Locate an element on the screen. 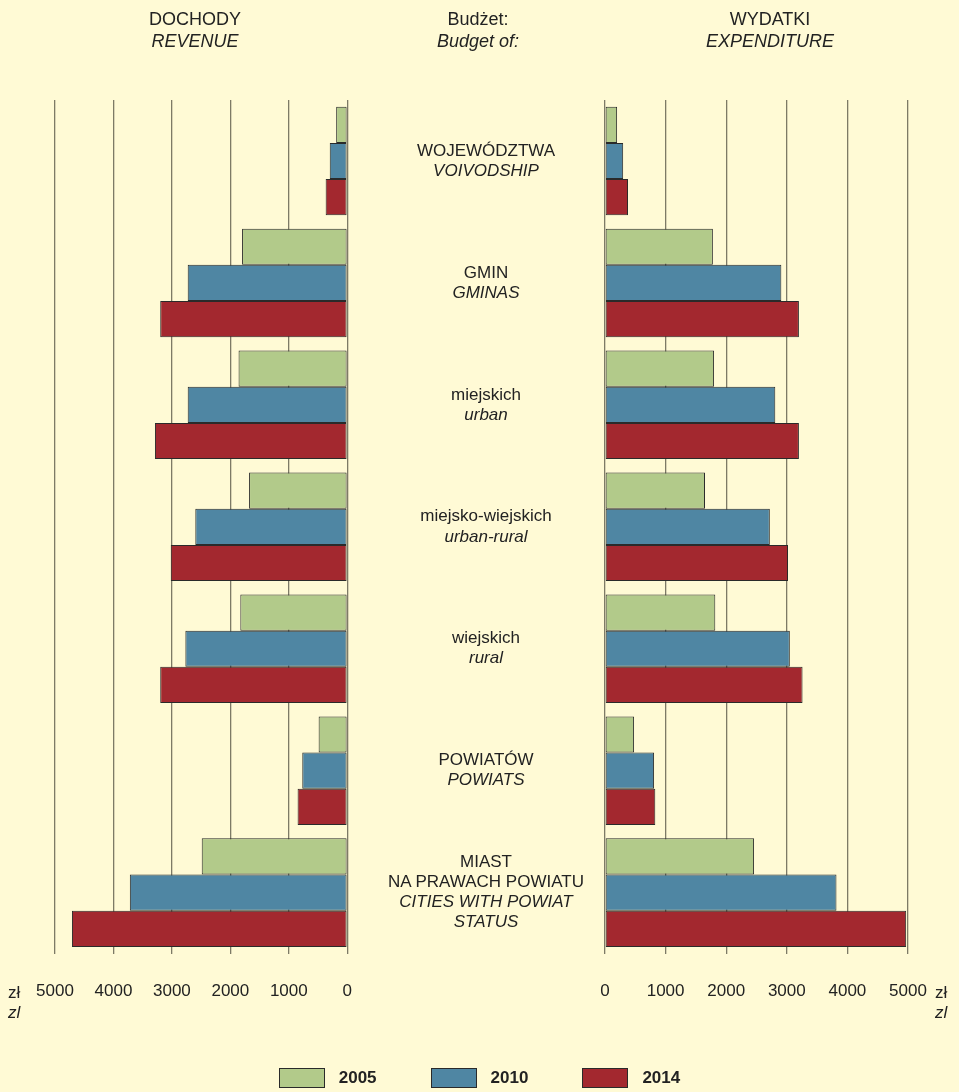 This screenshot has width=959, height=1092. legend-label: 2010 is located at coordinates (509, 1078).